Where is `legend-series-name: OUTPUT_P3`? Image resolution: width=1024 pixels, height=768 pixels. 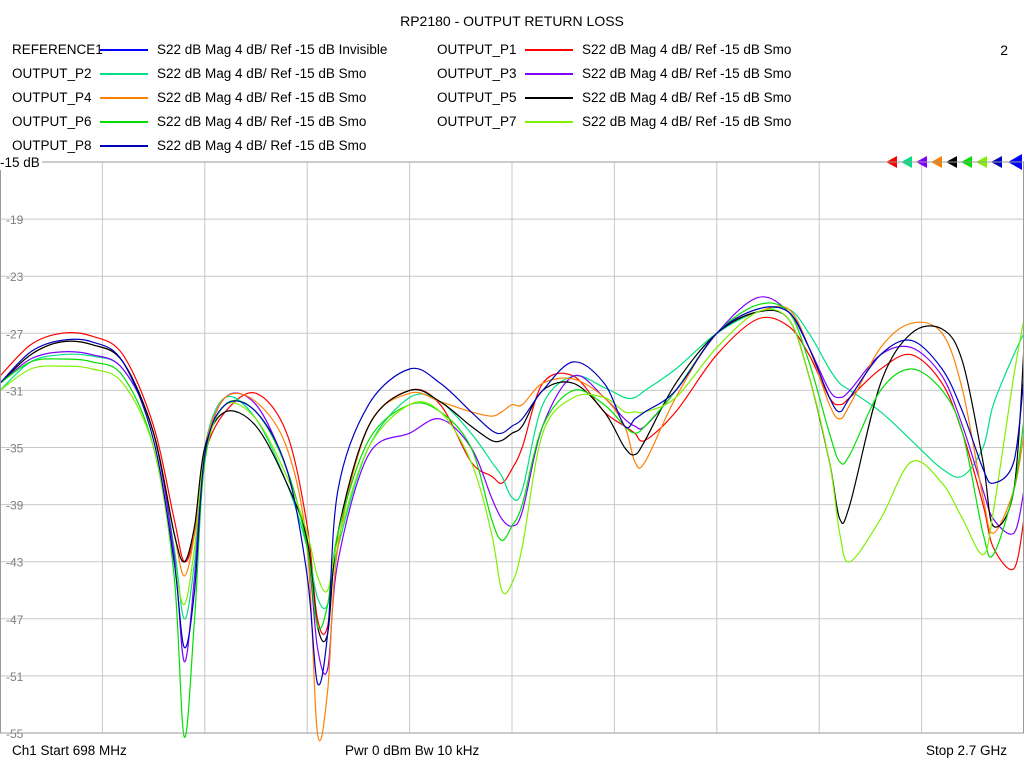
legend-series-name: OUTPUT_P3 is located at coordinates (477, 73).